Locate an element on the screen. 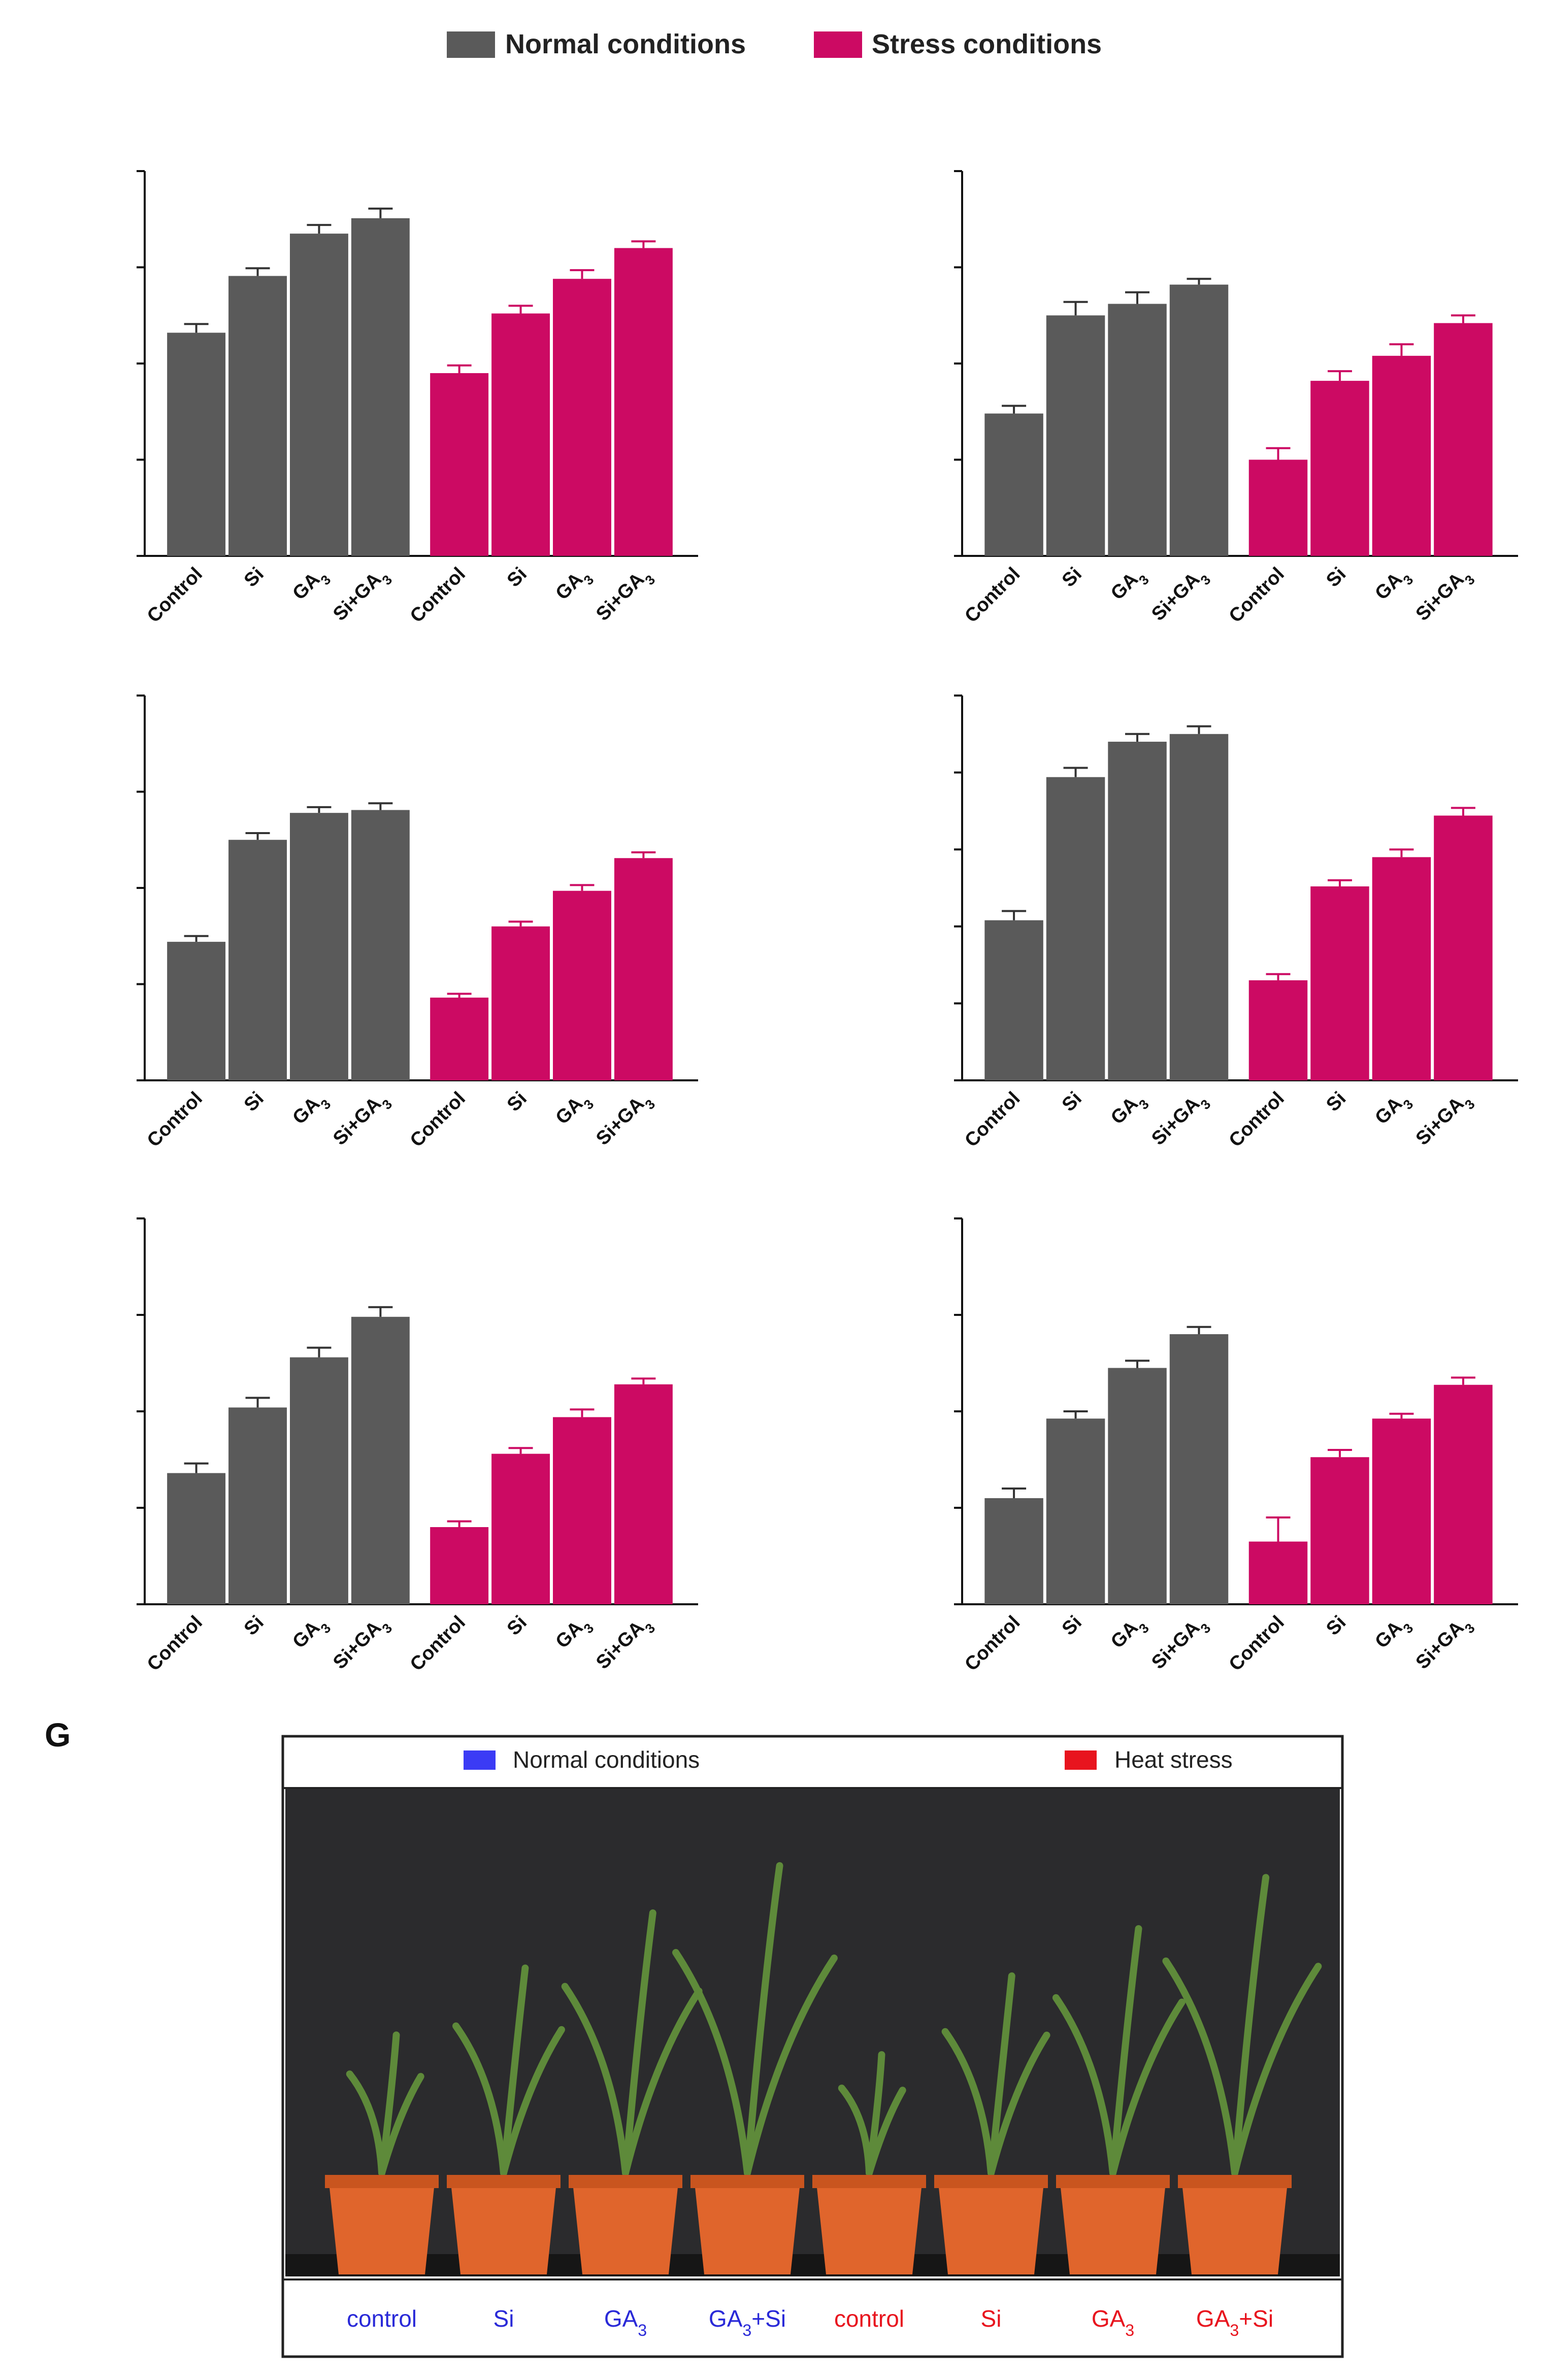  photo-label-1: control is located at coordinates (382, 2318).